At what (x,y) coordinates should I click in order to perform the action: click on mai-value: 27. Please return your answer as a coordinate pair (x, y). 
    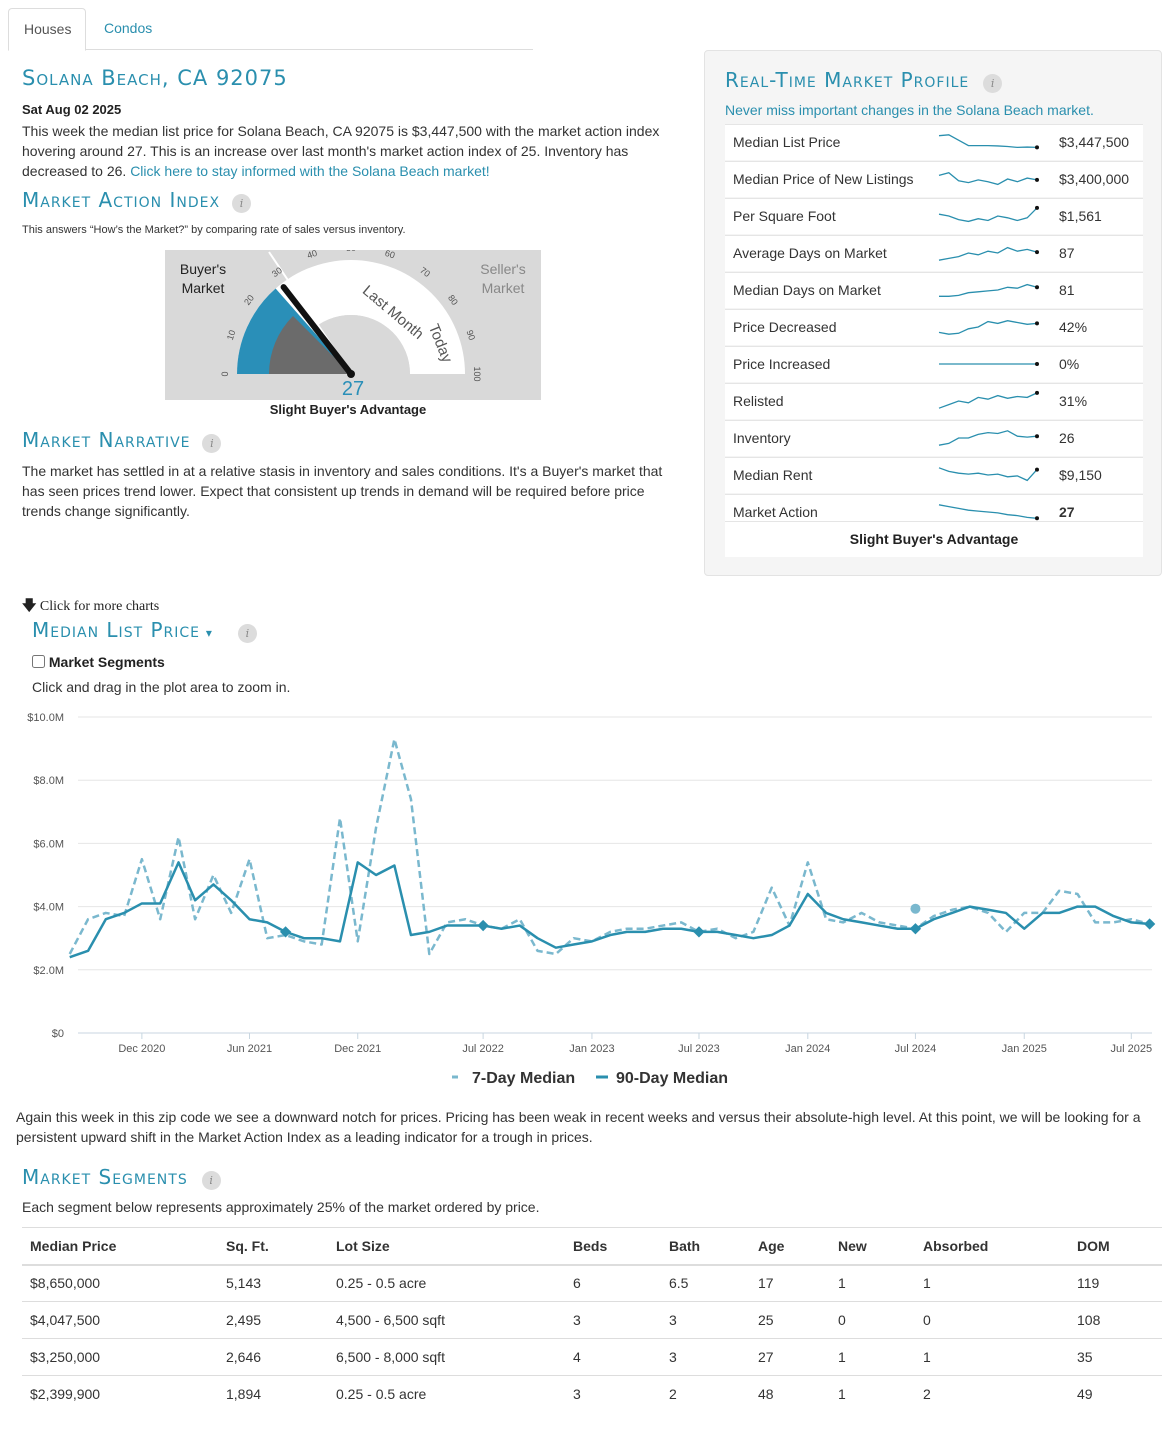
    Looking at the image, I should click on (353, 389).